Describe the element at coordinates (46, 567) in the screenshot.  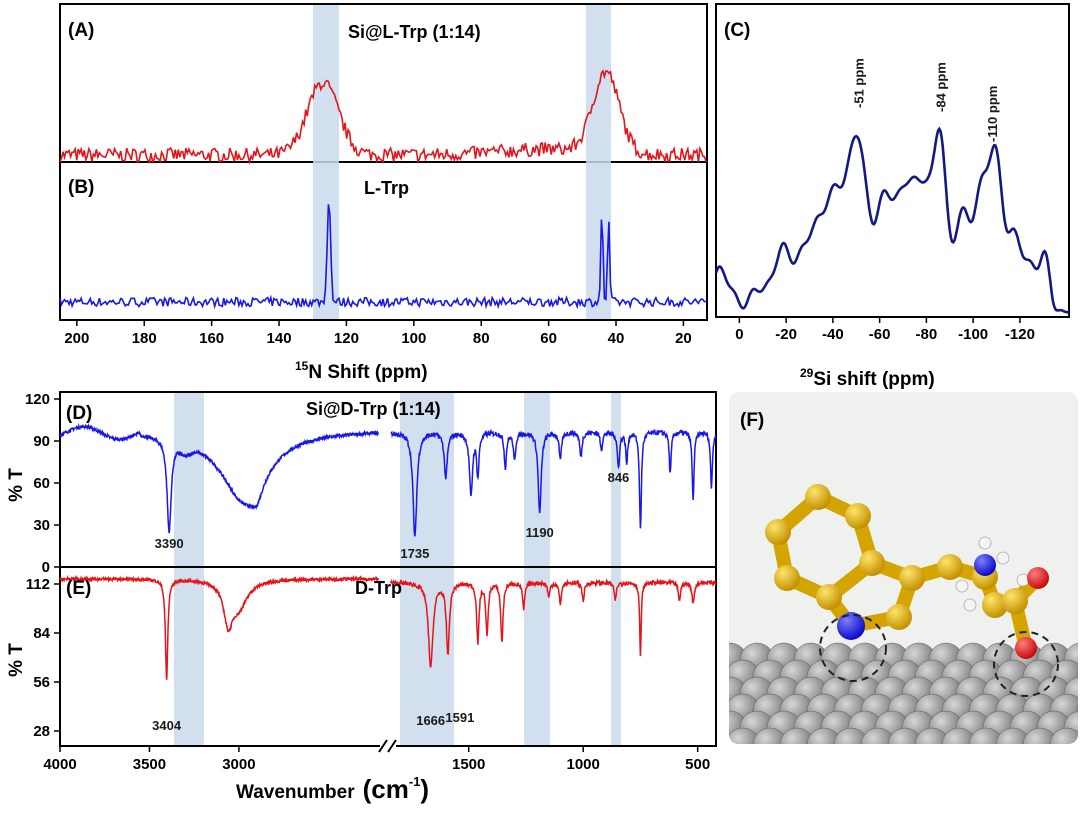
I see `ftir-d-ytick-label: 0` at that location.